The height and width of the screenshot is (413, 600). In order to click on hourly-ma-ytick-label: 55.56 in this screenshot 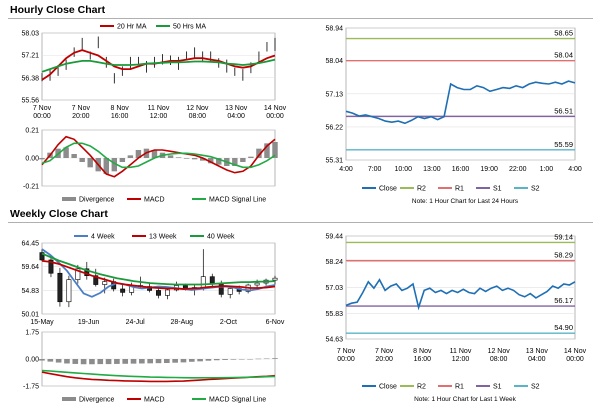, I will do `click(30, 101)`.